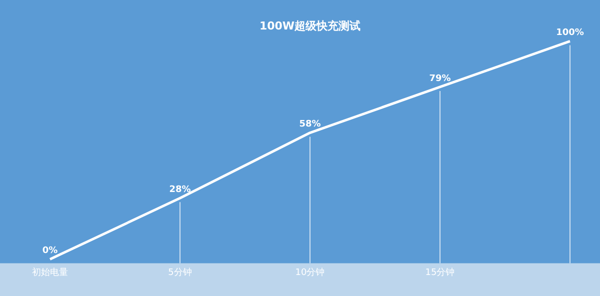 Image resolution: width=600 pixels, height=296 pixels. What do you see at coordinates (310, 272) in the screenshot?
I see `x-tick-label: 10分钟` at bounding box center [310, 272].